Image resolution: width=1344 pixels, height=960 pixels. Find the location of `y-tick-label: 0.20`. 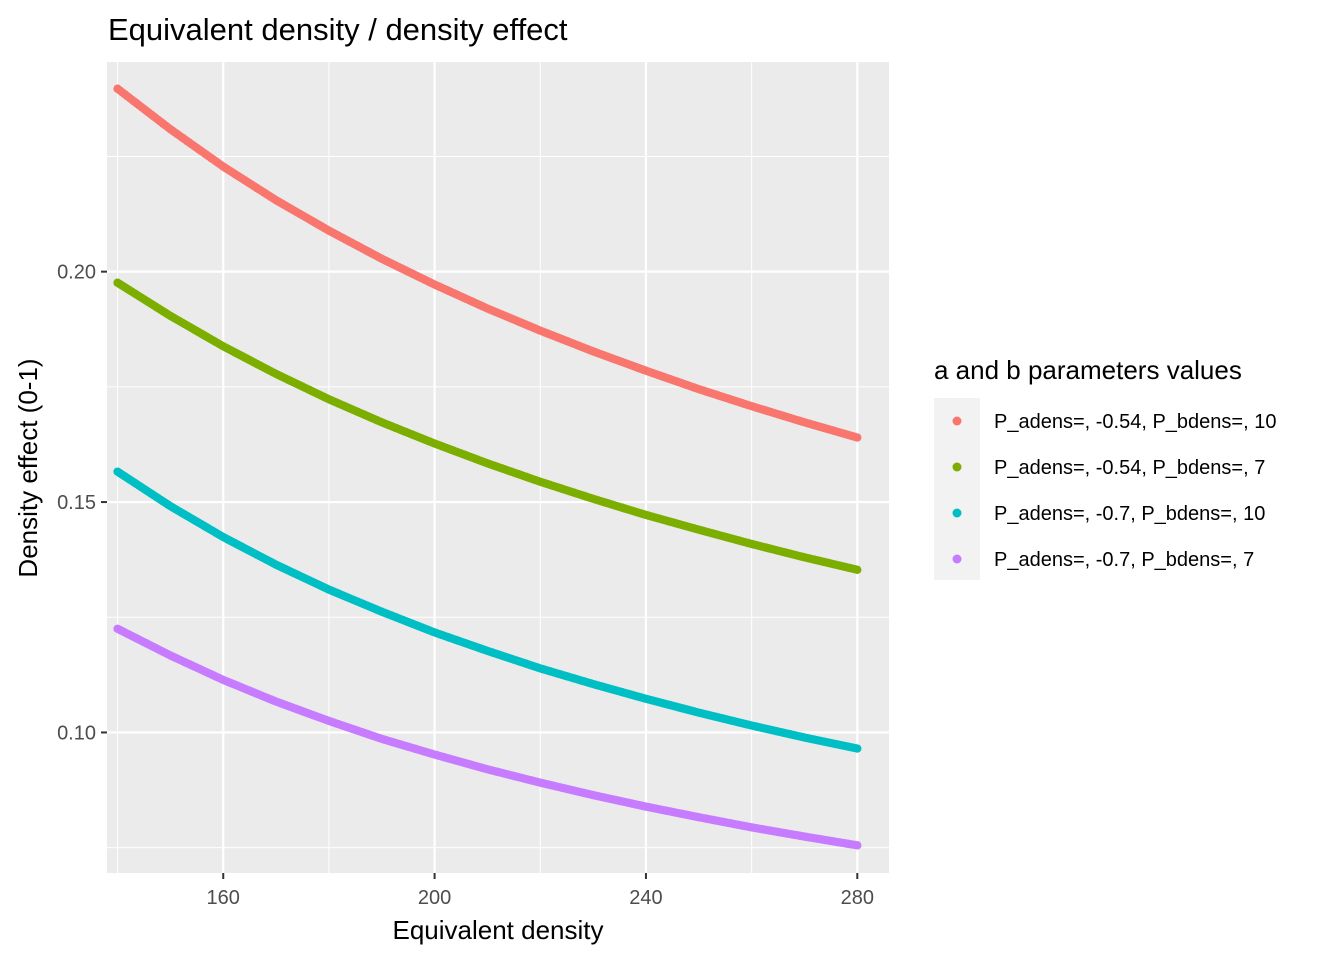

y-tick-label: 0.20 is located at coordinates (76, 273).